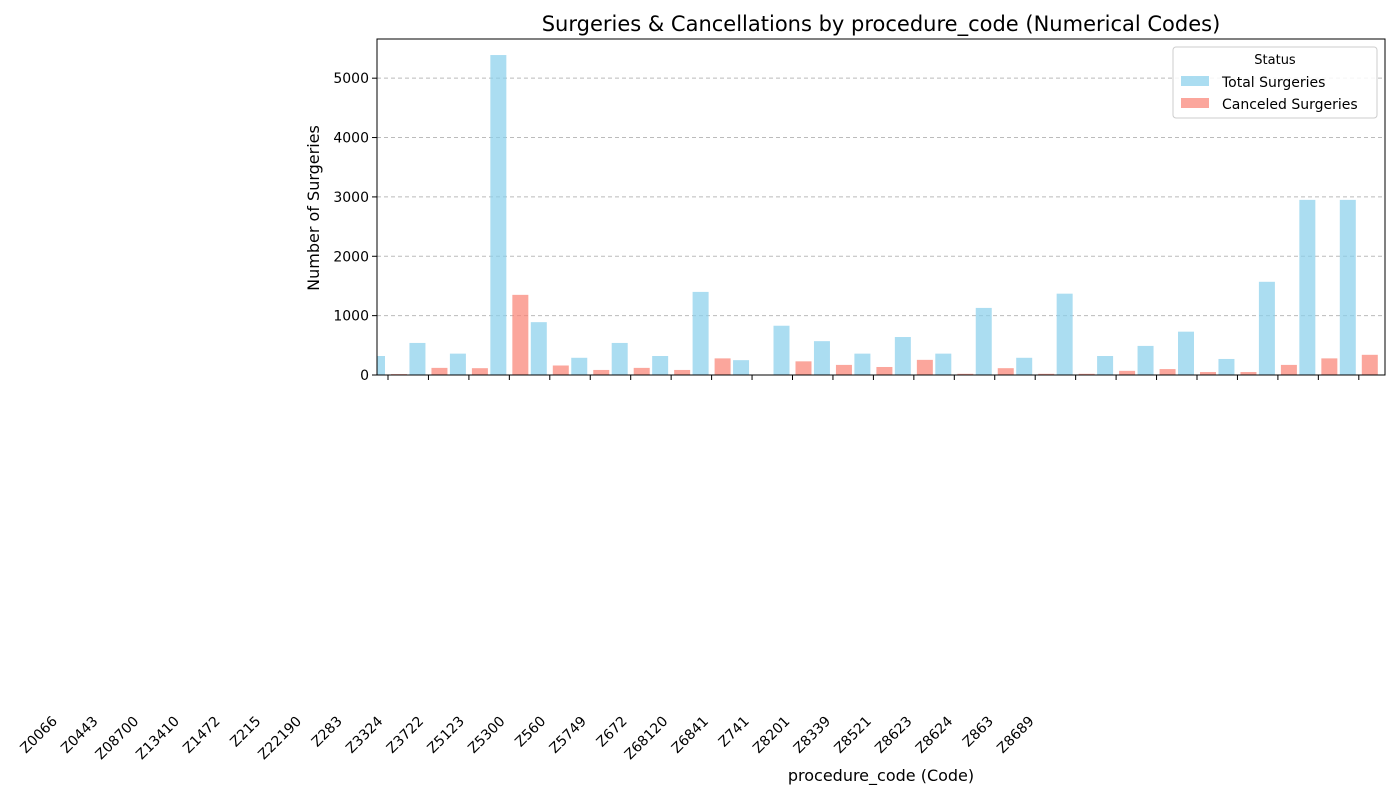  Describe the element at coordinates (327, 732) in the screenshot. I see `x-tick-label: Z283` at that location.